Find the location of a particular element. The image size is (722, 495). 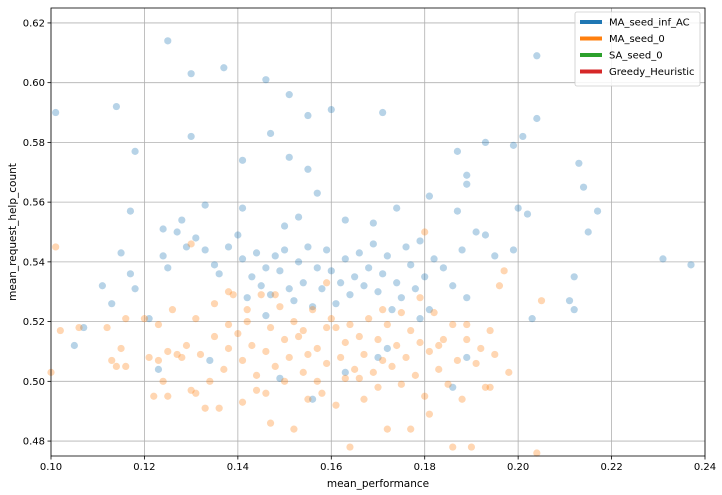

x-tick-label: 0.16 is located at coordinates (331, 467).